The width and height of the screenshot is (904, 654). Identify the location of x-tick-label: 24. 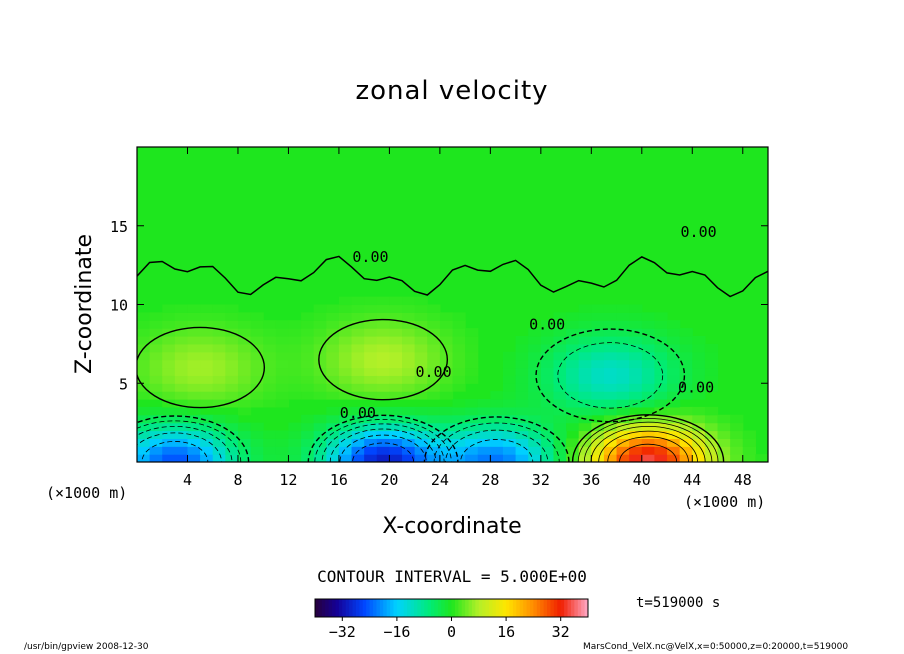
(440, 480).